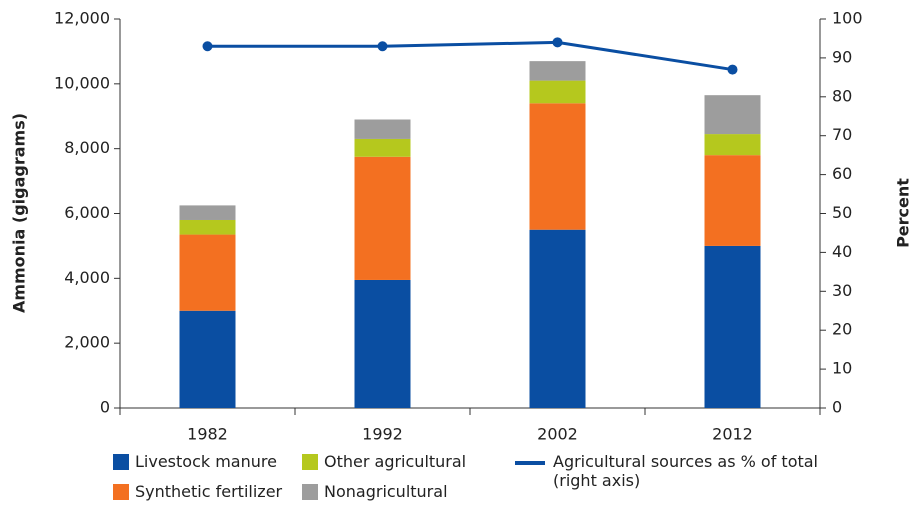  Describe the element at coordinates (842, 173) in the screenshot. I see `y2-tick-label: 60` at that location.